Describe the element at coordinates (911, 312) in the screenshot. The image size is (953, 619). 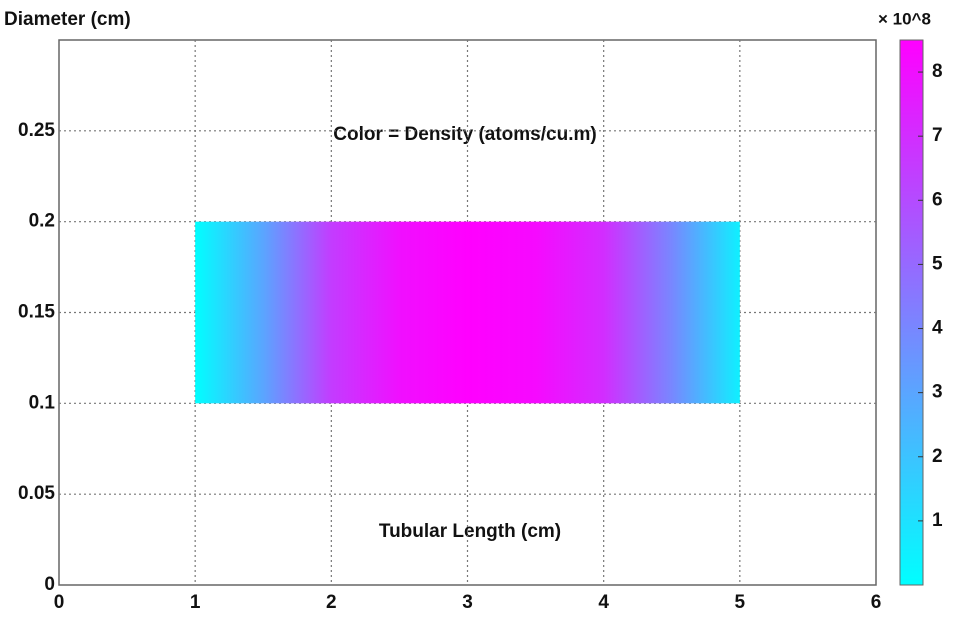
I see `colorbar` at that location.